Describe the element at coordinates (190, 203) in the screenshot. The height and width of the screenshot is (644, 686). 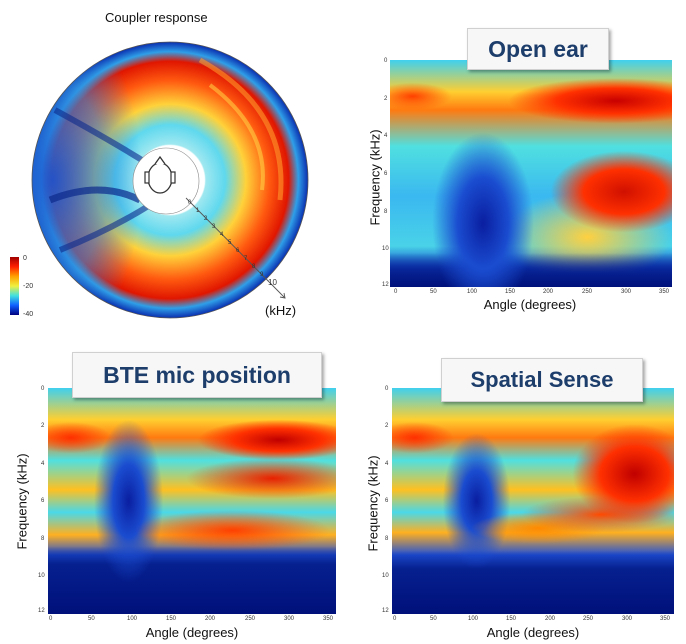
I see `radial-tick-label: 0` at that location.